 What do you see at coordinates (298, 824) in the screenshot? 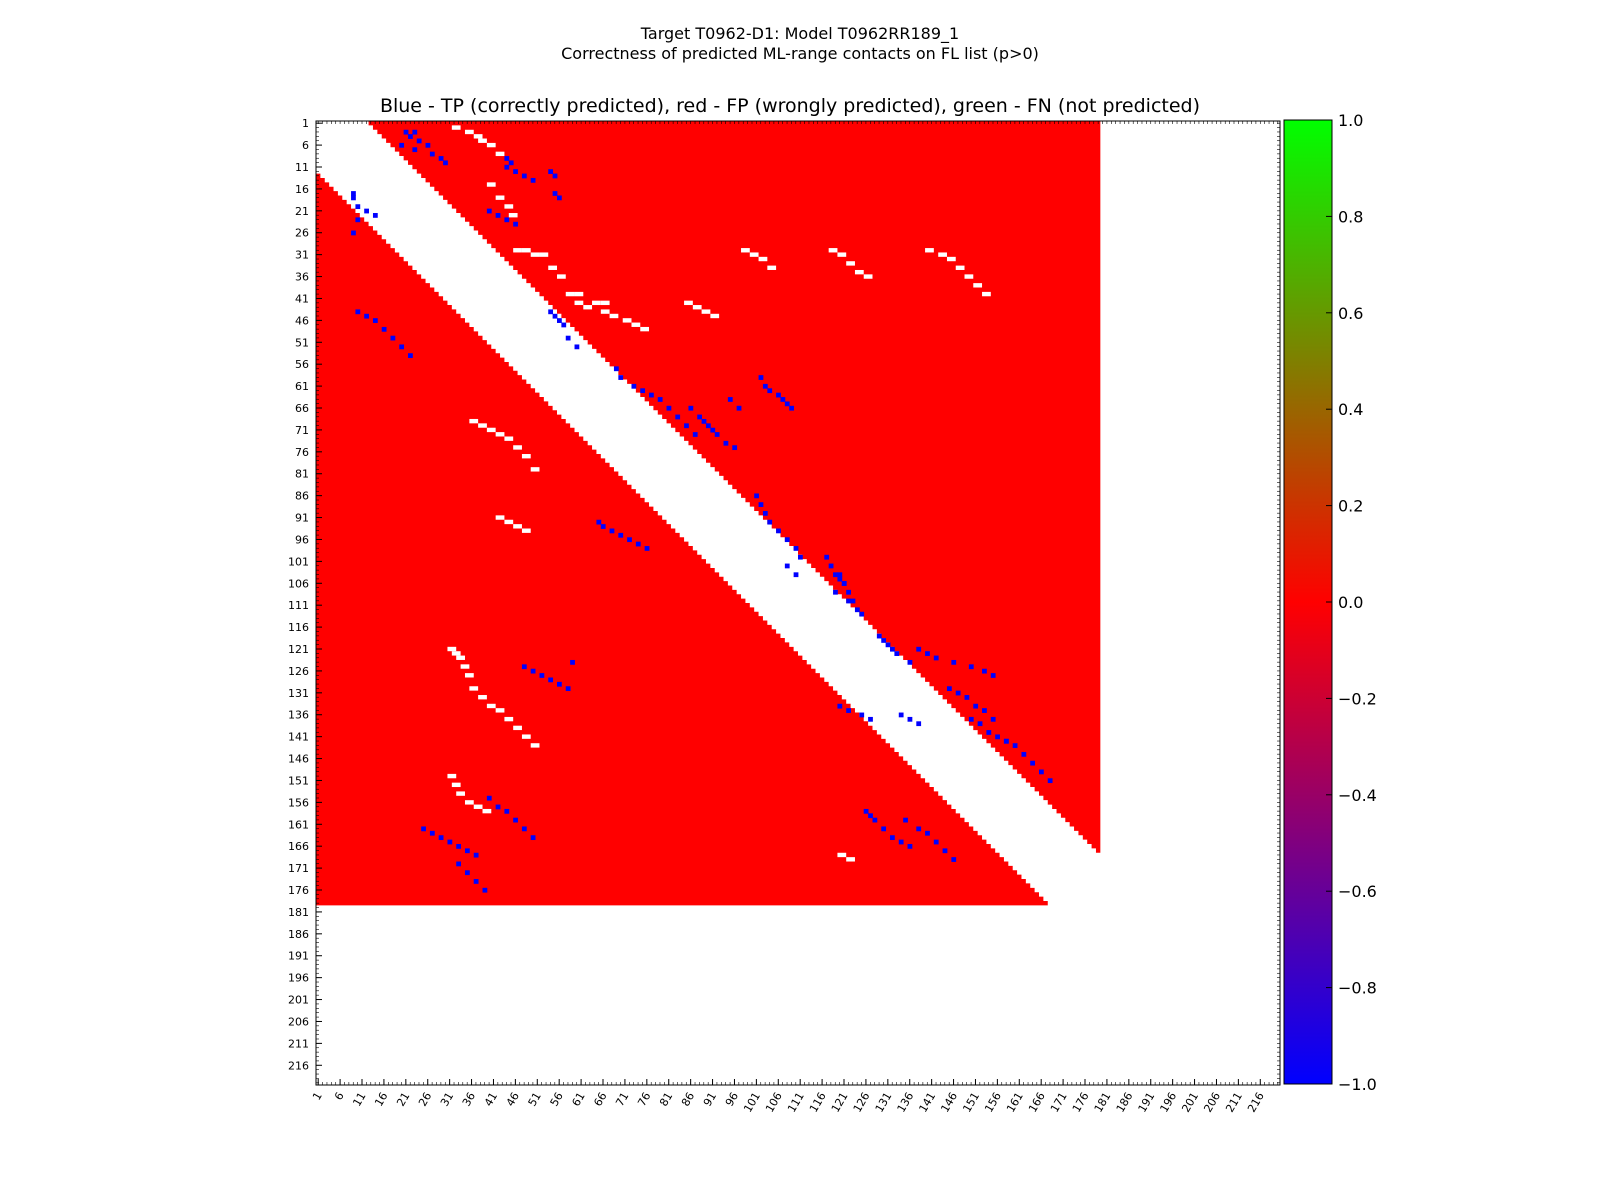
I see `y-tick-label: 161` at bounding box center [298, 824].